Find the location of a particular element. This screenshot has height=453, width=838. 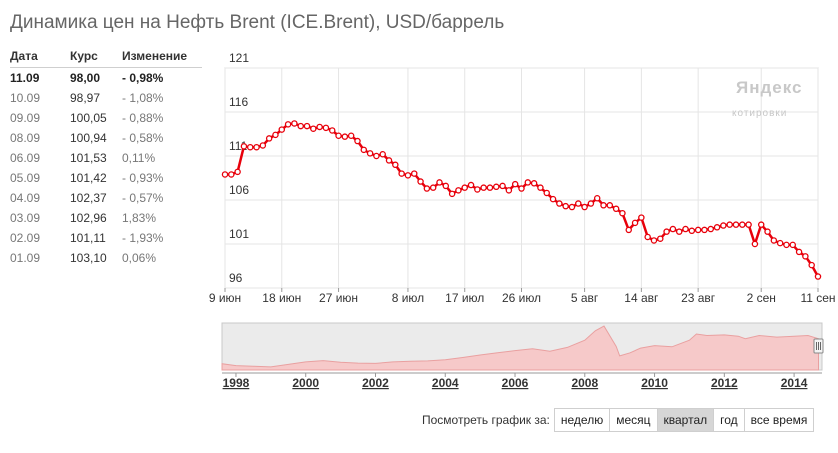

table-row: 05.09 101,42 - 0,93% is located at coordinates (106, 178).